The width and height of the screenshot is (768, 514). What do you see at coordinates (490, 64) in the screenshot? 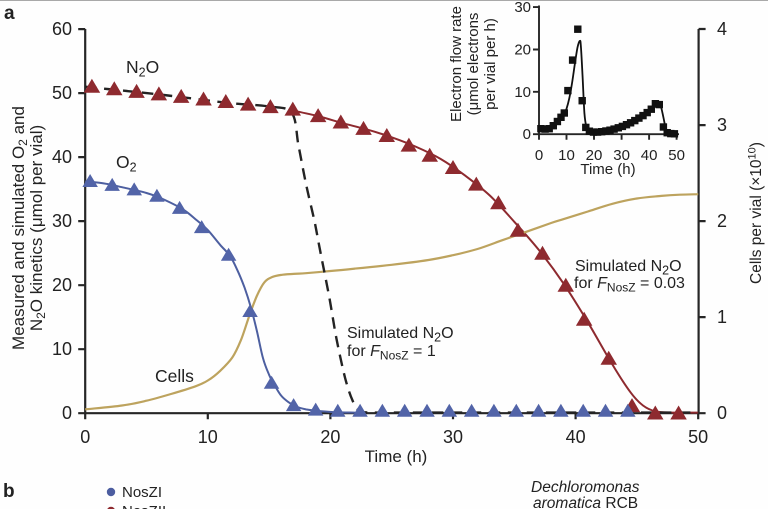
I see `svg-text: per vial per h)` at bounding box center [490, 64].